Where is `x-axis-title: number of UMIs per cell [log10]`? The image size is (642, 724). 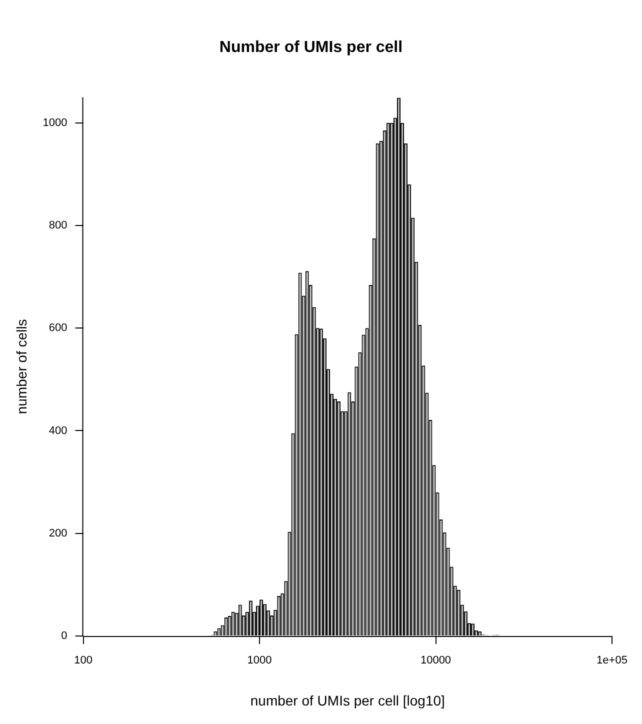
x-axis-title: number of UMIs per cell [log10] is located at coordinates (347, 700).